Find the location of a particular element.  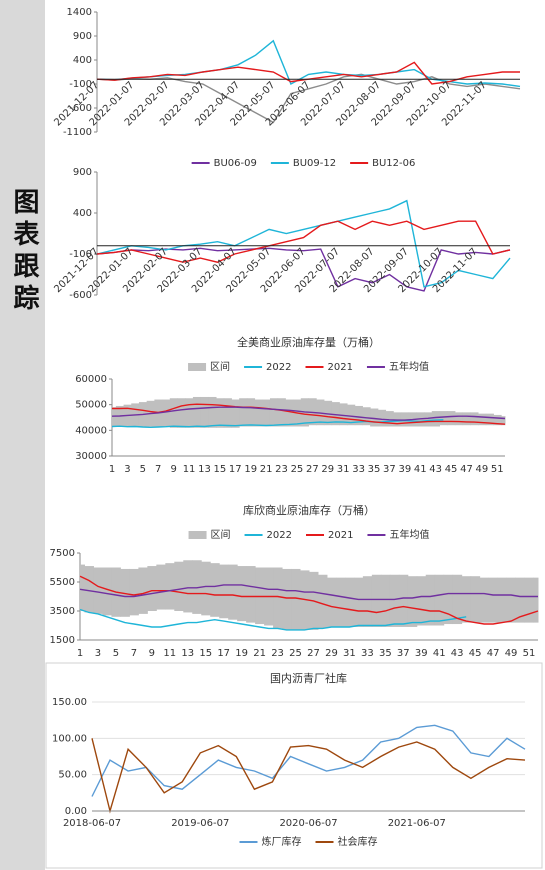

y-tick-label: -1100 is located at coordinates (77, 132).